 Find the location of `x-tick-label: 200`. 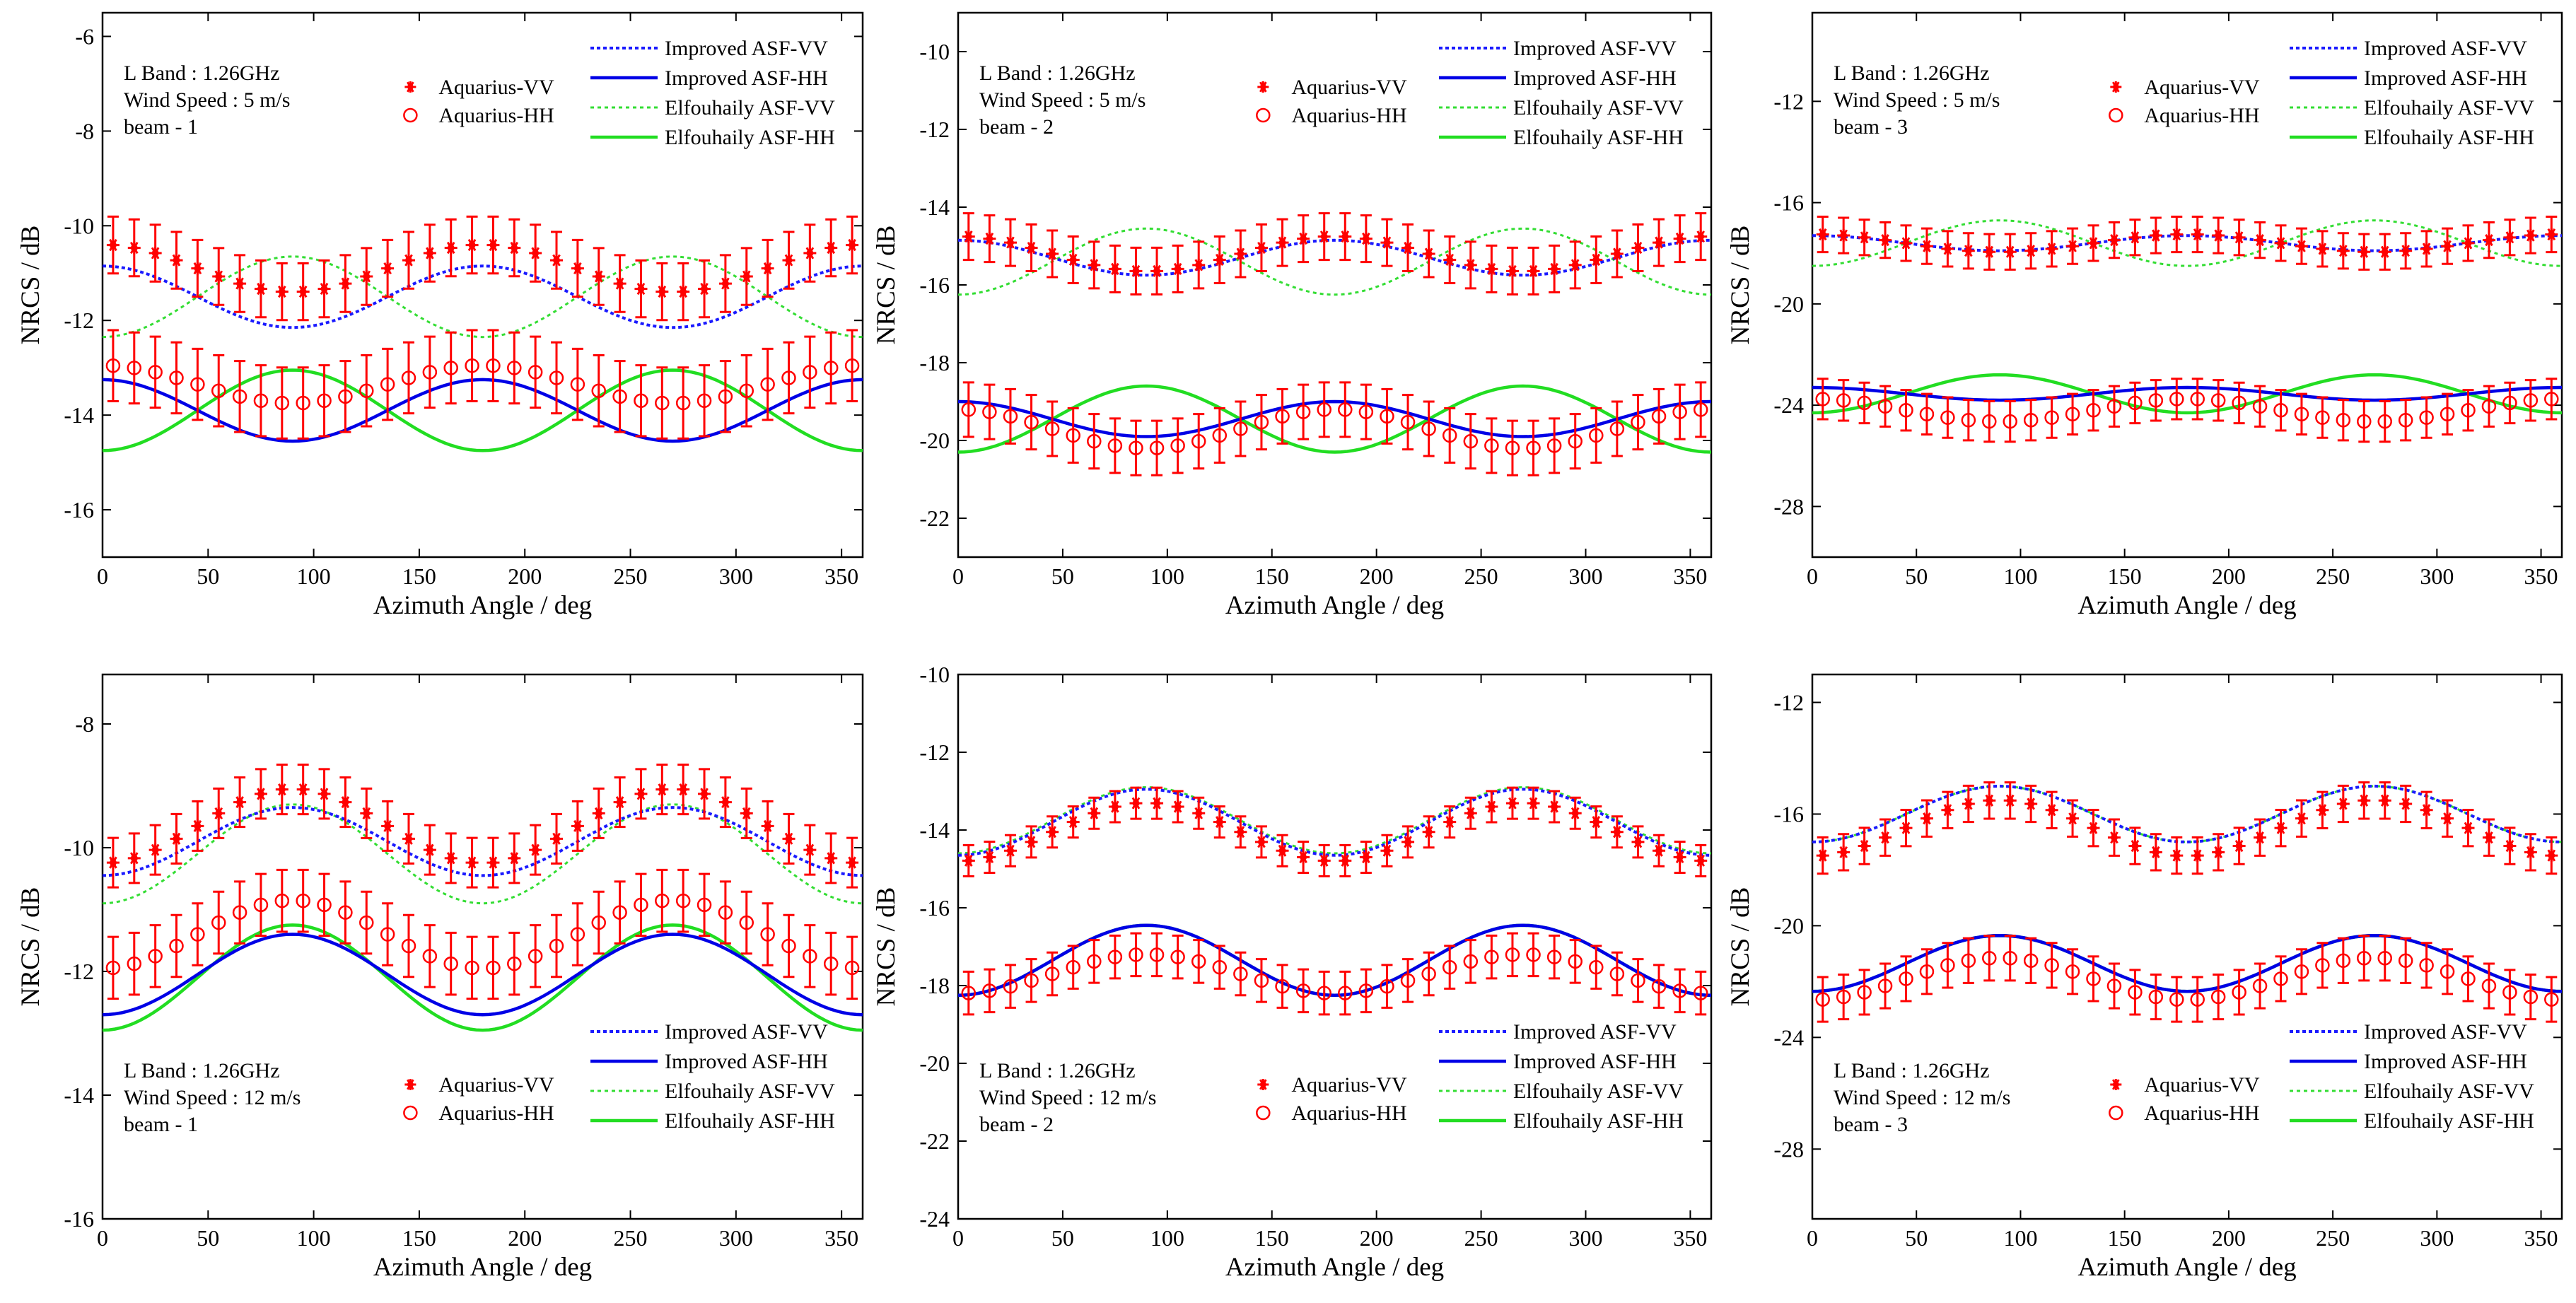

x-tick-label: 200 is located at coordinates (1377, 576).